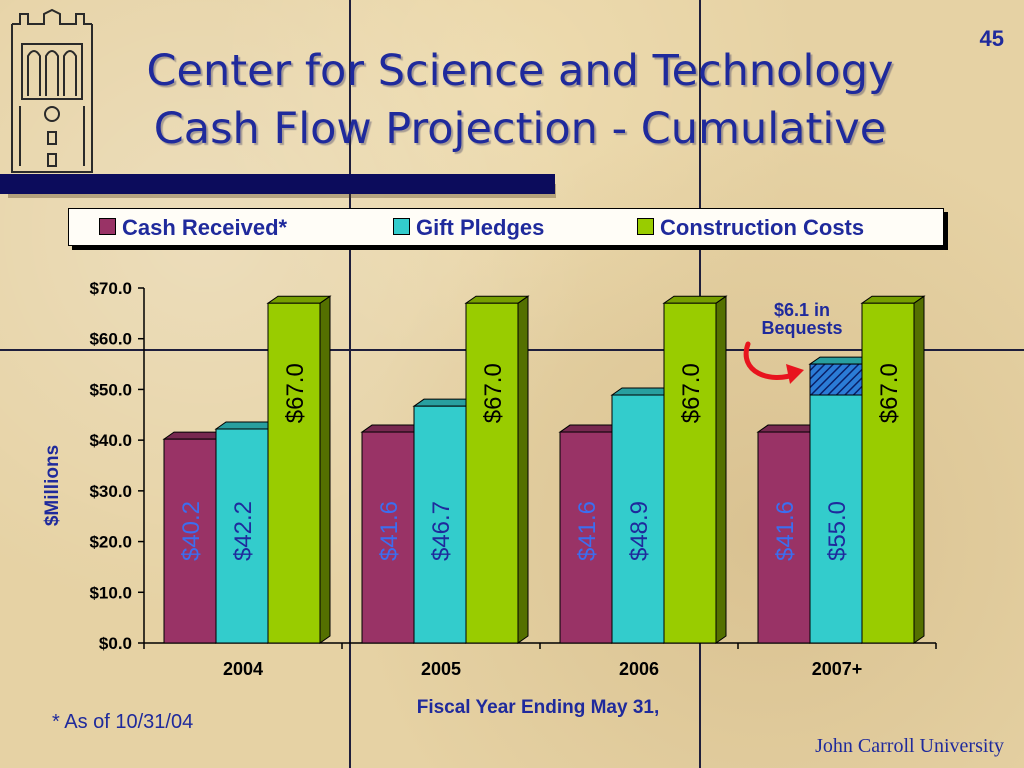  I want to click on bequests-label-line-1: $6.1 in, so click(802, 310).